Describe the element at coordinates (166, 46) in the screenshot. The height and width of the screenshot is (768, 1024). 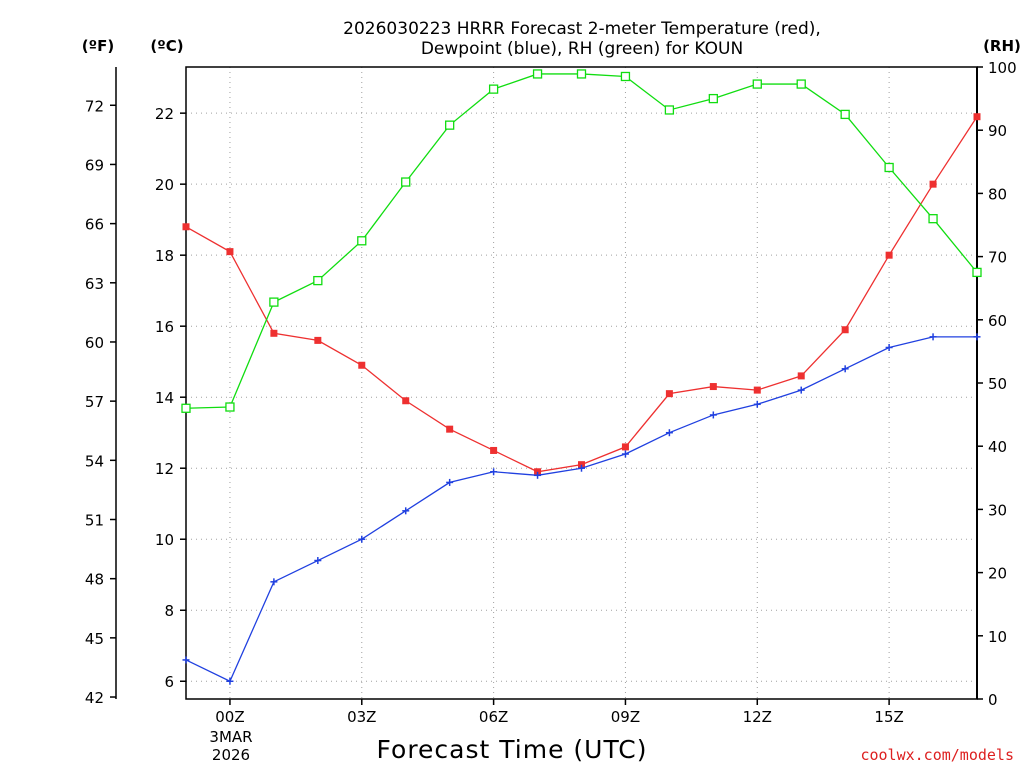
I see `celsius-axis-unit: (ºC)` at that location.